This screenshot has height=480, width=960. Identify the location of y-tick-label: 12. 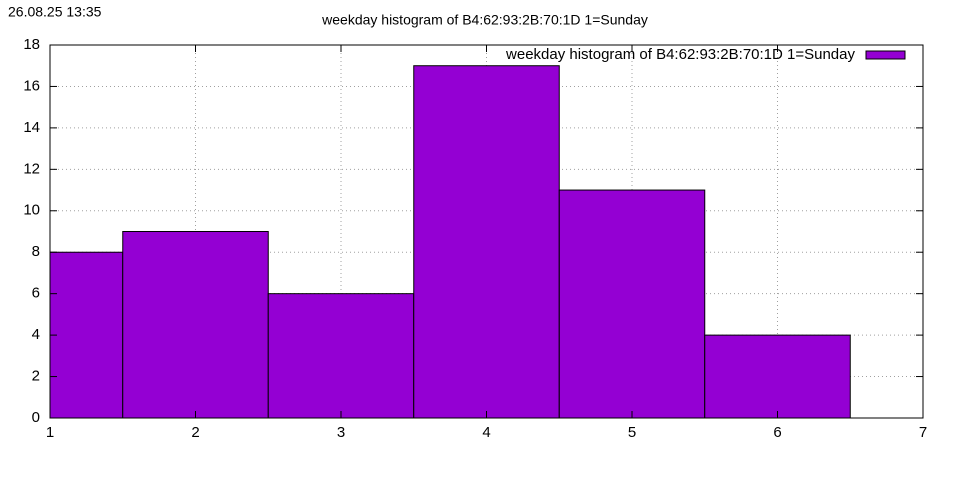
(31, 168).